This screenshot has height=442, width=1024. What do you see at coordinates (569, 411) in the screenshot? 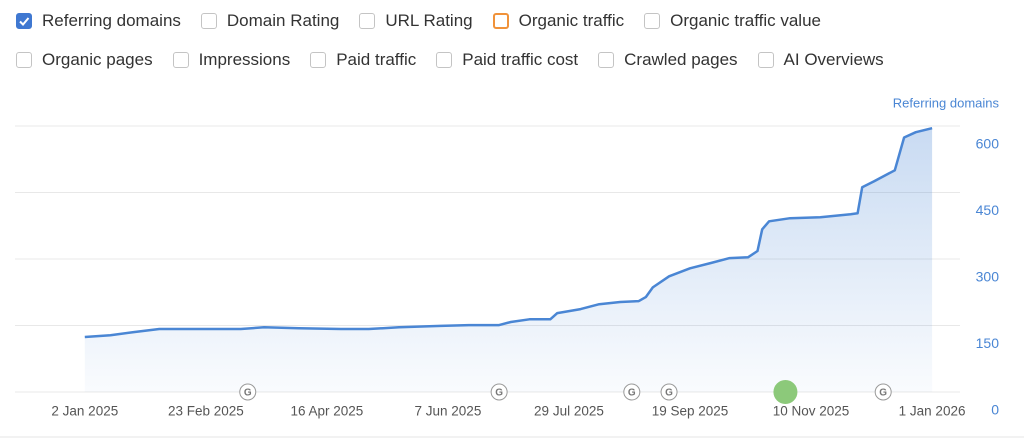
I see `x-tick-label: 29 Jul 2025` at bounding box center [569, 411].